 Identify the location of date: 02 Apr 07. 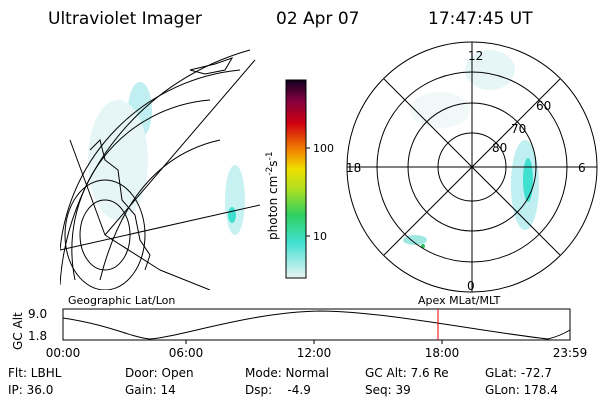
(317, 19).